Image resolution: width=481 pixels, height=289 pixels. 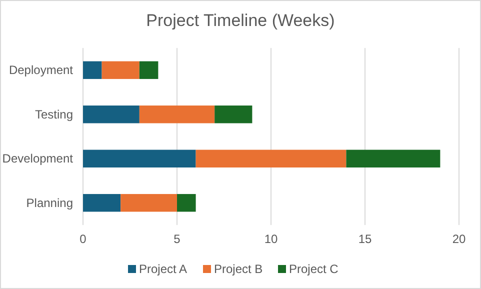 I want to click on y-tick-label: Testing, so click(x=53, y=114).